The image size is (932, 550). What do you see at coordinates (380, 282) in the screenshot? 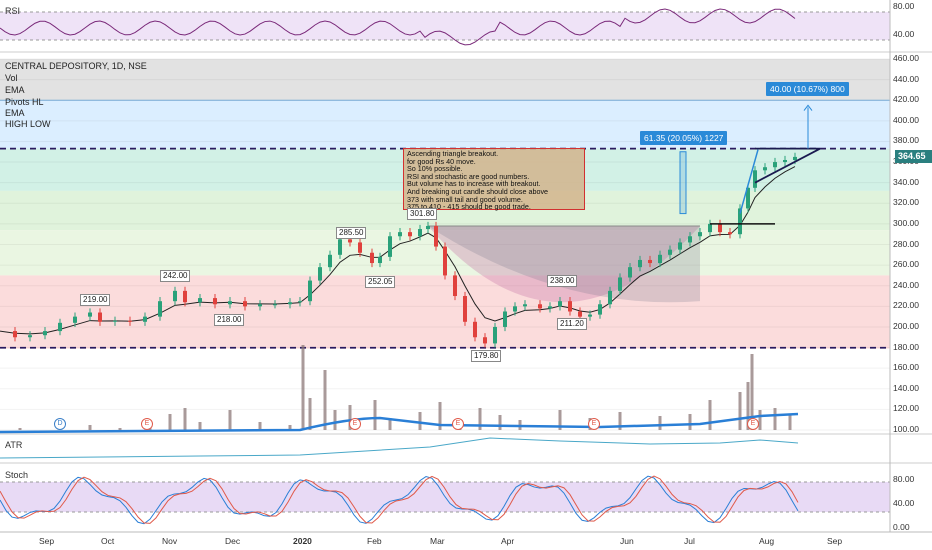
I see `pivot-label: 252.05` at bounding box center [380, 282].